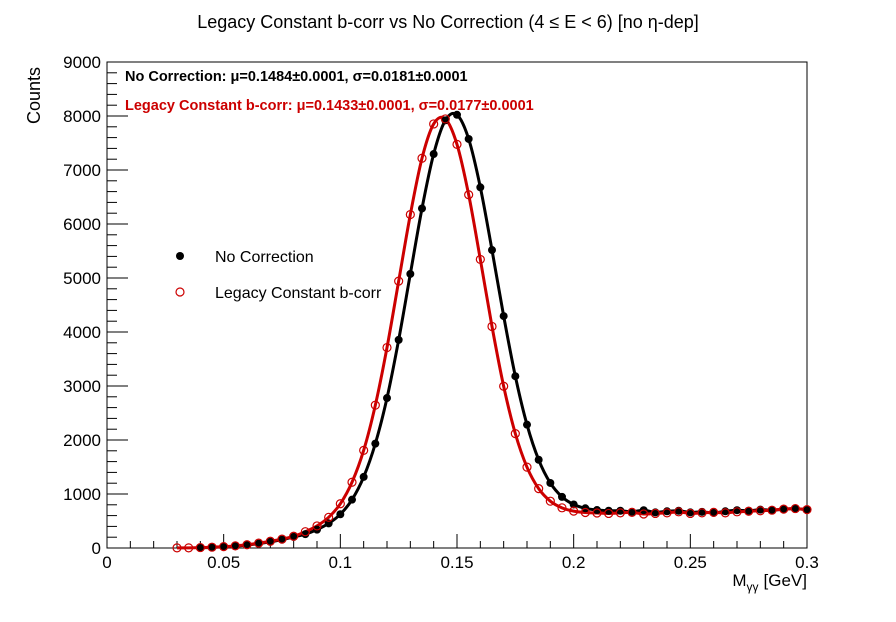  I want to click on y-tick-label: 0, so click(96, 548).